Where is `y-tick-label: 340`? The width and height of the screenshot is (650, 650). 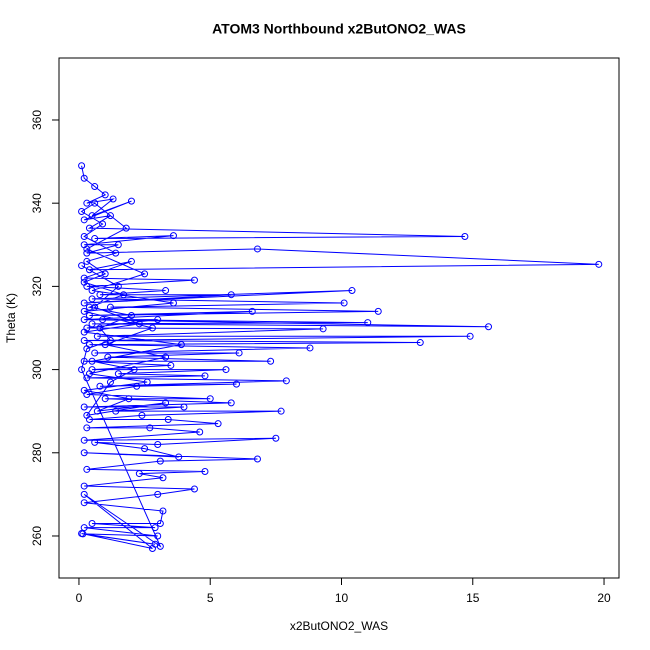
y-tick-label: 340 is located at coordinates (37, 203).